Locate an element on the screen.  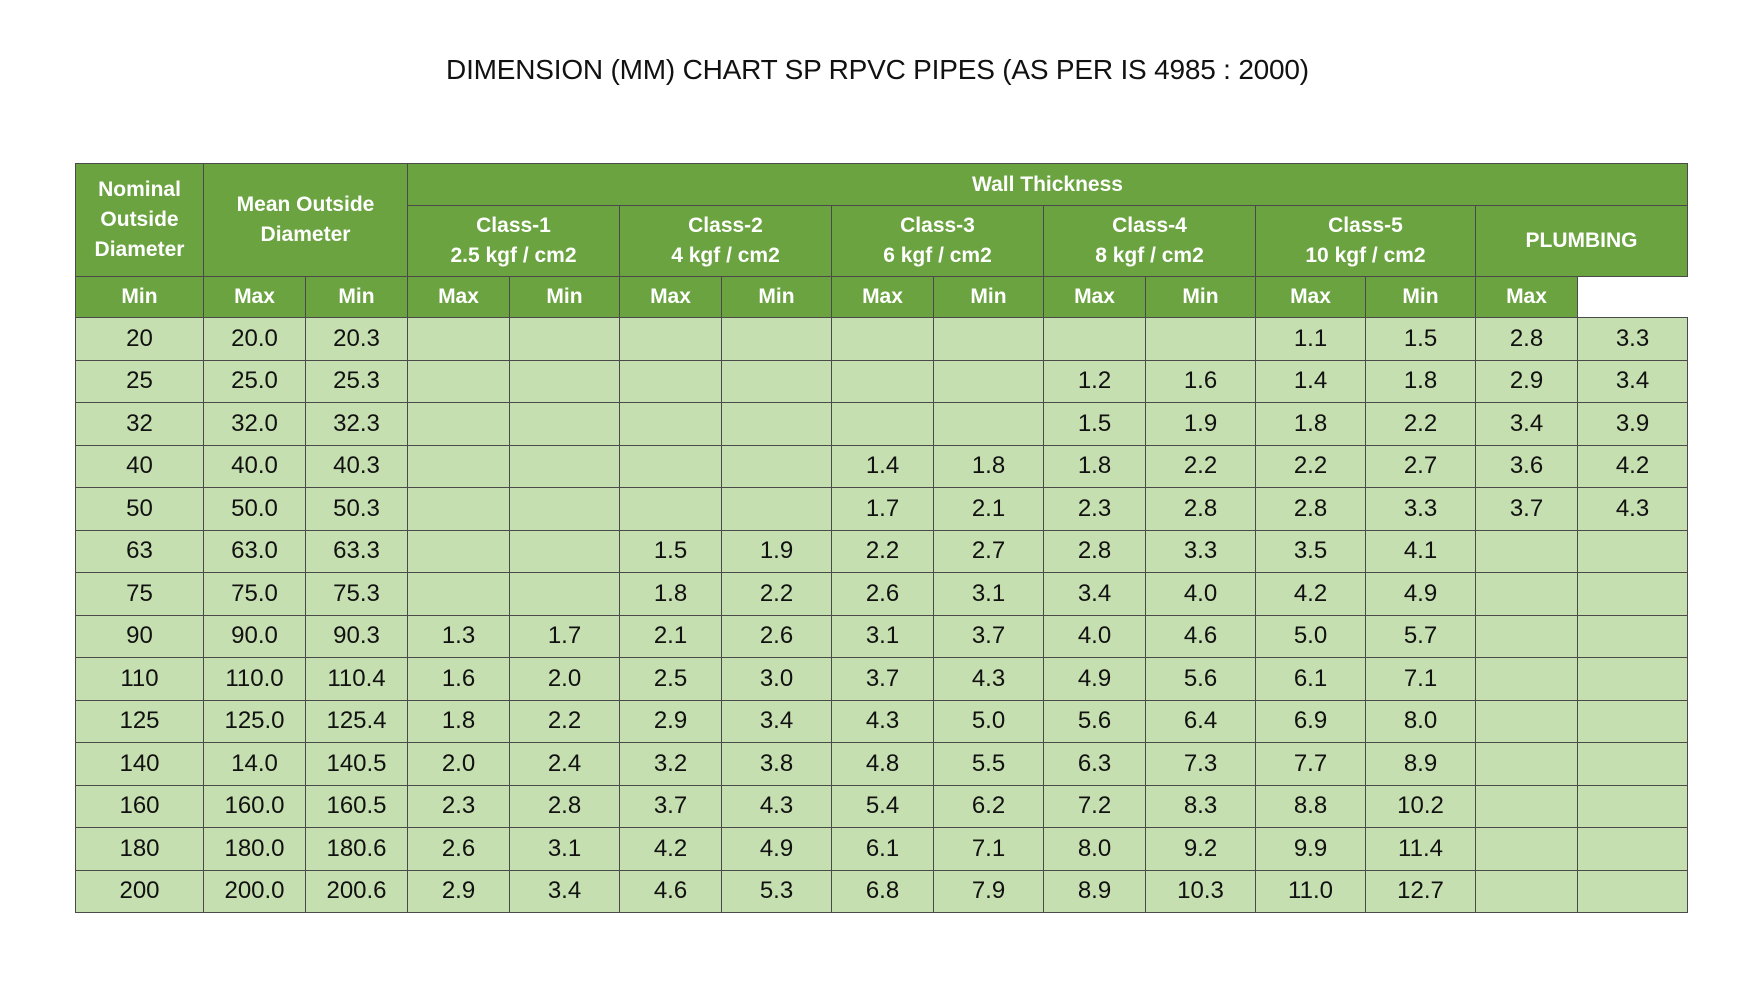
header-nominal-line: Outside is located at coordinates (139, 219).